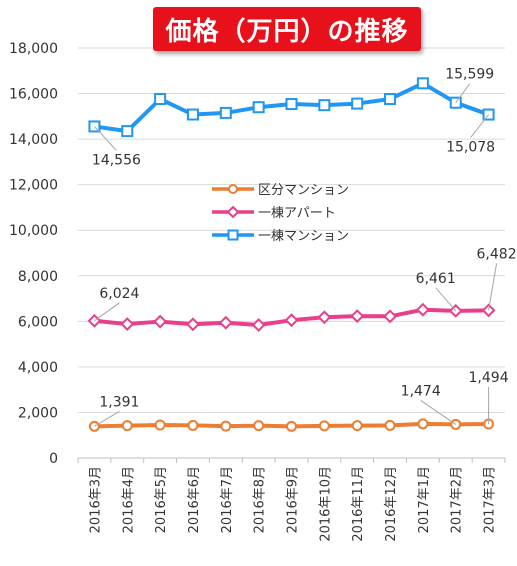 This screenshot has width=517, height=566. What do you see at coordinates (194, 499) in the screenshot?
I see `x-tick-label: 2016年6月` at bounding box center [194, 499].